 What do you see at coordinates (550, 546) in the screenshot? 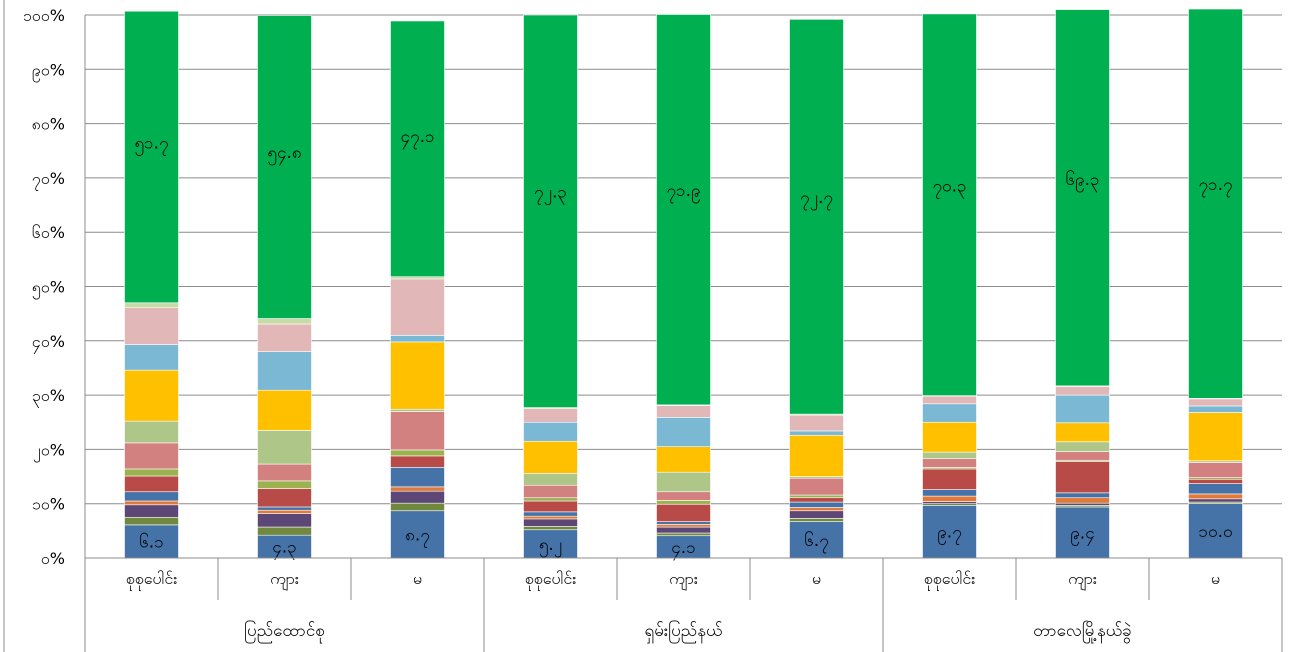
I see `data-label-bottom: ၅.၂` at bounding box center [550, 546].